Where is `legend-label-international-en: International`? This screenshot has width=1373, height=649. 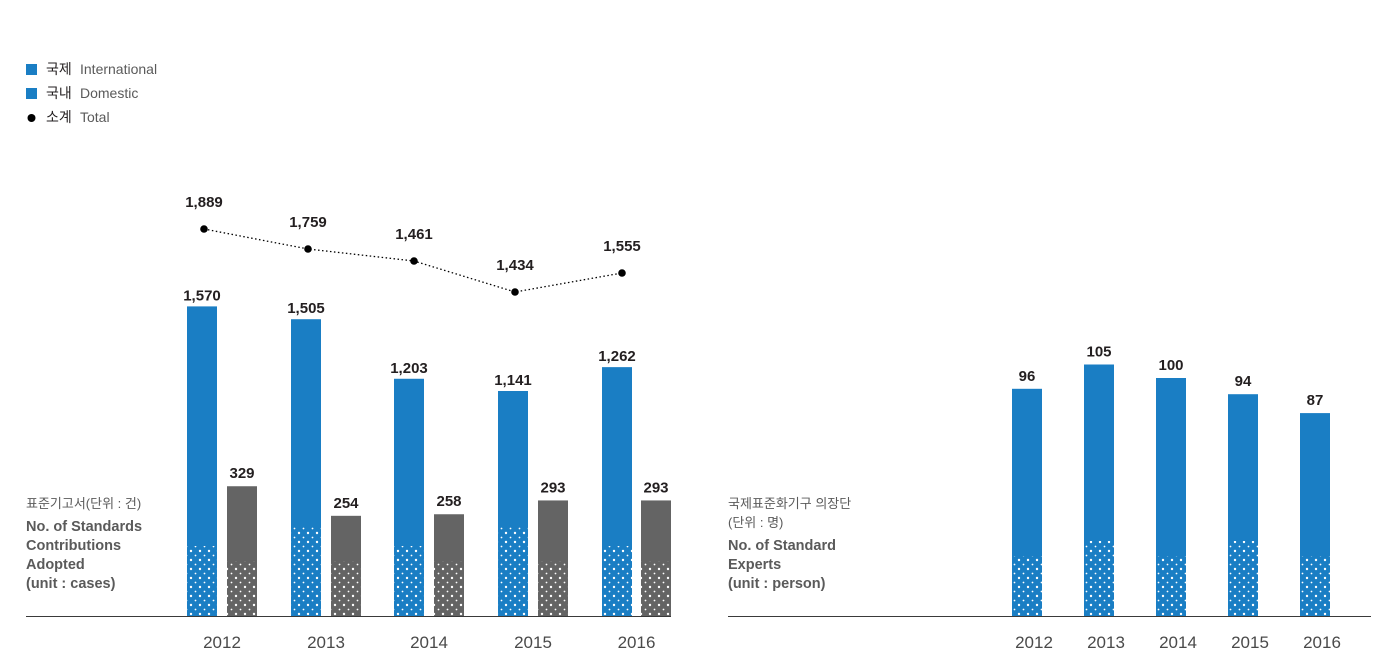 legend-label-international-en: International is located at coordinates (118, 69).